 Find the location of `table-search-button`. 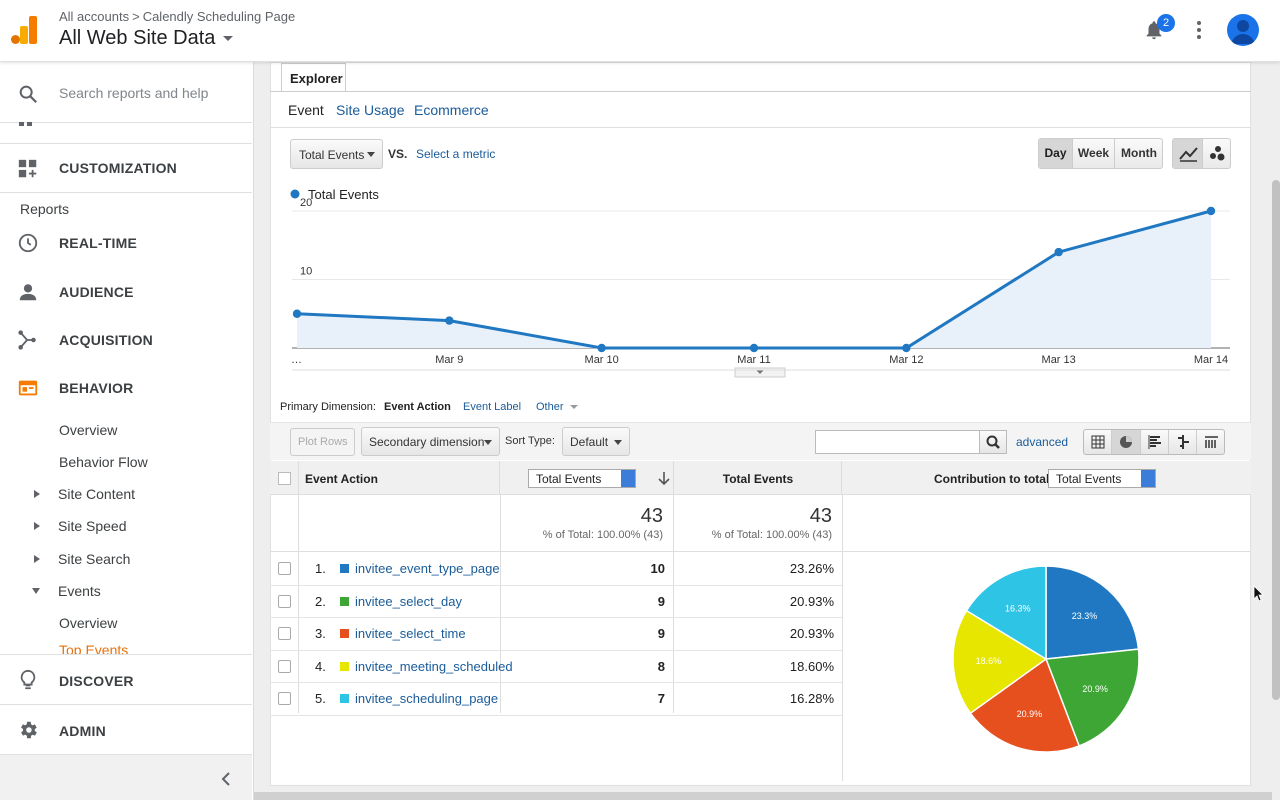

table-search-button is located at coordinates (993, 442).